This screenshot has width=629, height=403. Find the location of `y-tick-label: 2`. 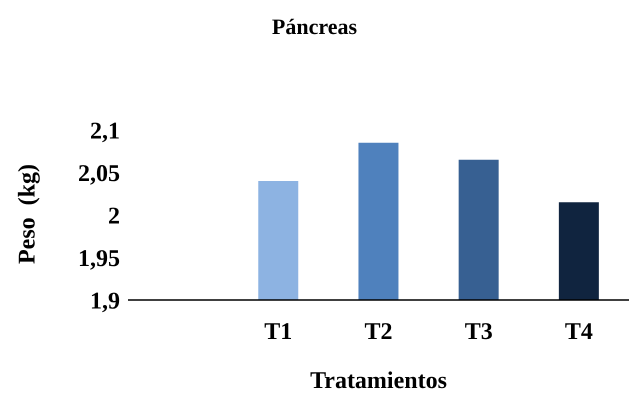

y-tick-label: 2 is located at coordinates (114, 217).